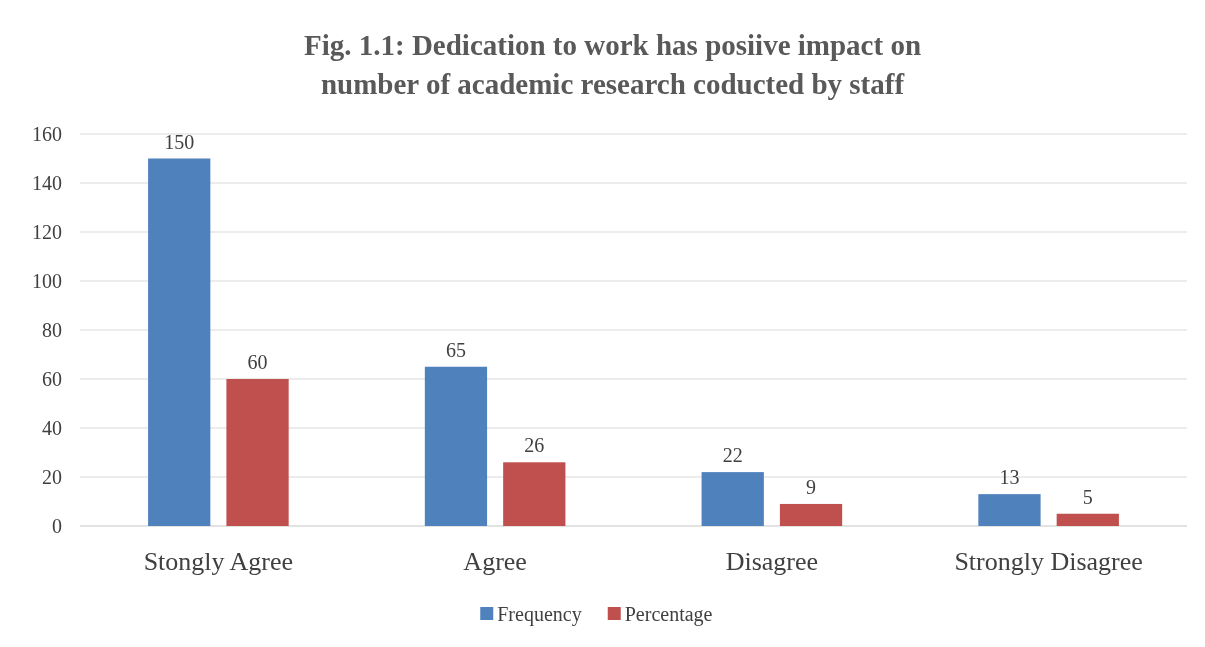  Describe the element at coordinates (811, 486) in the screenshot. I see `data-label: 9` at that location.